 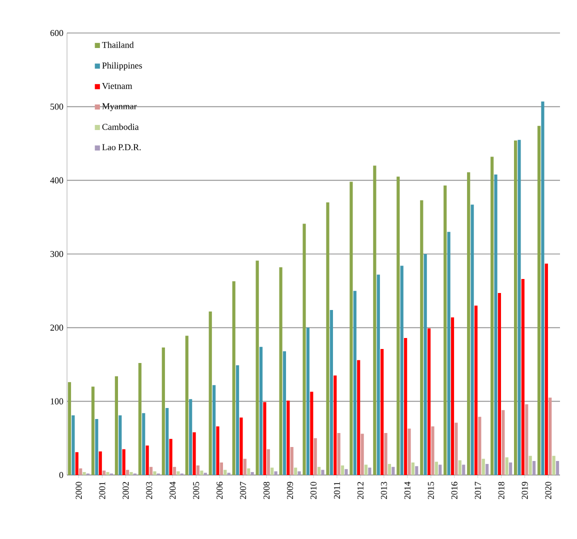 I want to click on x-tick-label: 2004, so click(x=173, y=491).